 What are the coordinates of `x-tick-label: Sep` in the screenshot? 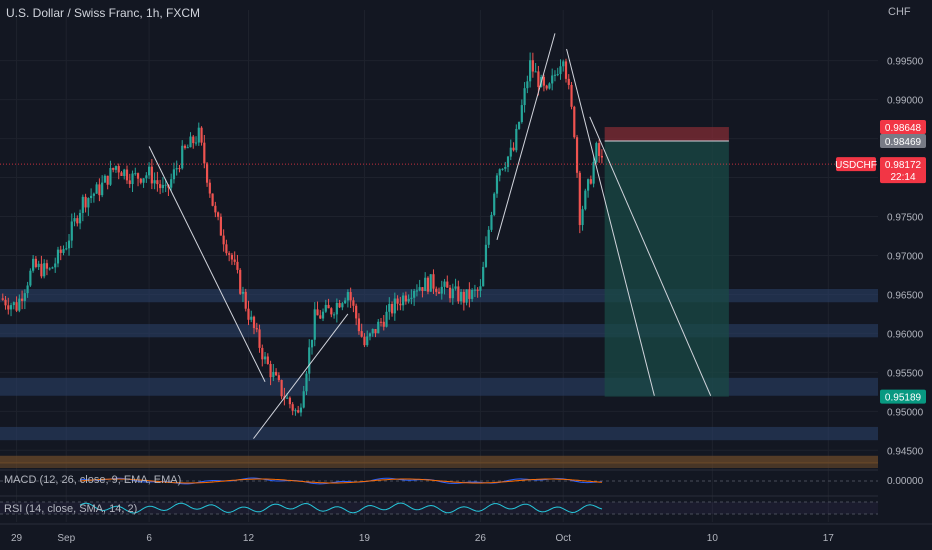 It's located at (66, 538).